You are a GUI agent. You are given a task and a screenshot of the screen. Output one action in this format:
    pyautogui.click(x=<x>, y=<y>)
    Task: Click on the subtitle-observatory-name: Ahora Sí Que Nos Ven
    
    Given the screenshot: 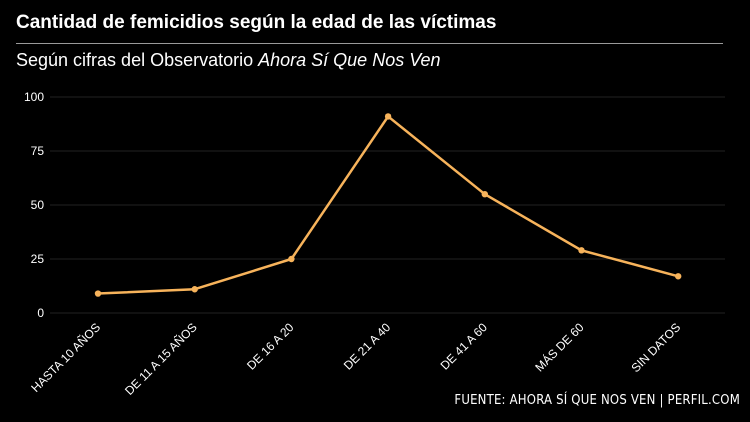 What is the action you would take?
    pyautogui.click(x=349, y=60)
    